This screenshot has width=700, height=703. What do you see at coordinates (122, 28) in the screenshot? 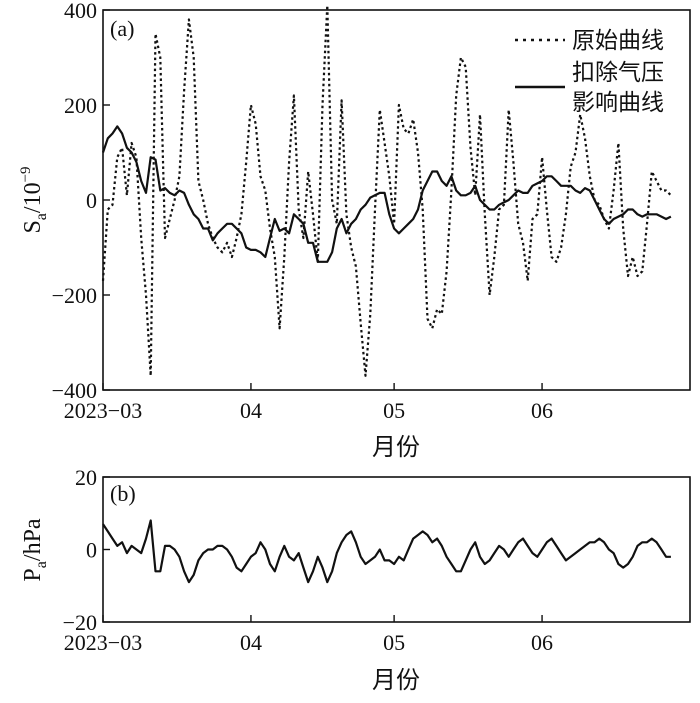
I see `panel-a-label: (a)` at bounding box center [122, 28].